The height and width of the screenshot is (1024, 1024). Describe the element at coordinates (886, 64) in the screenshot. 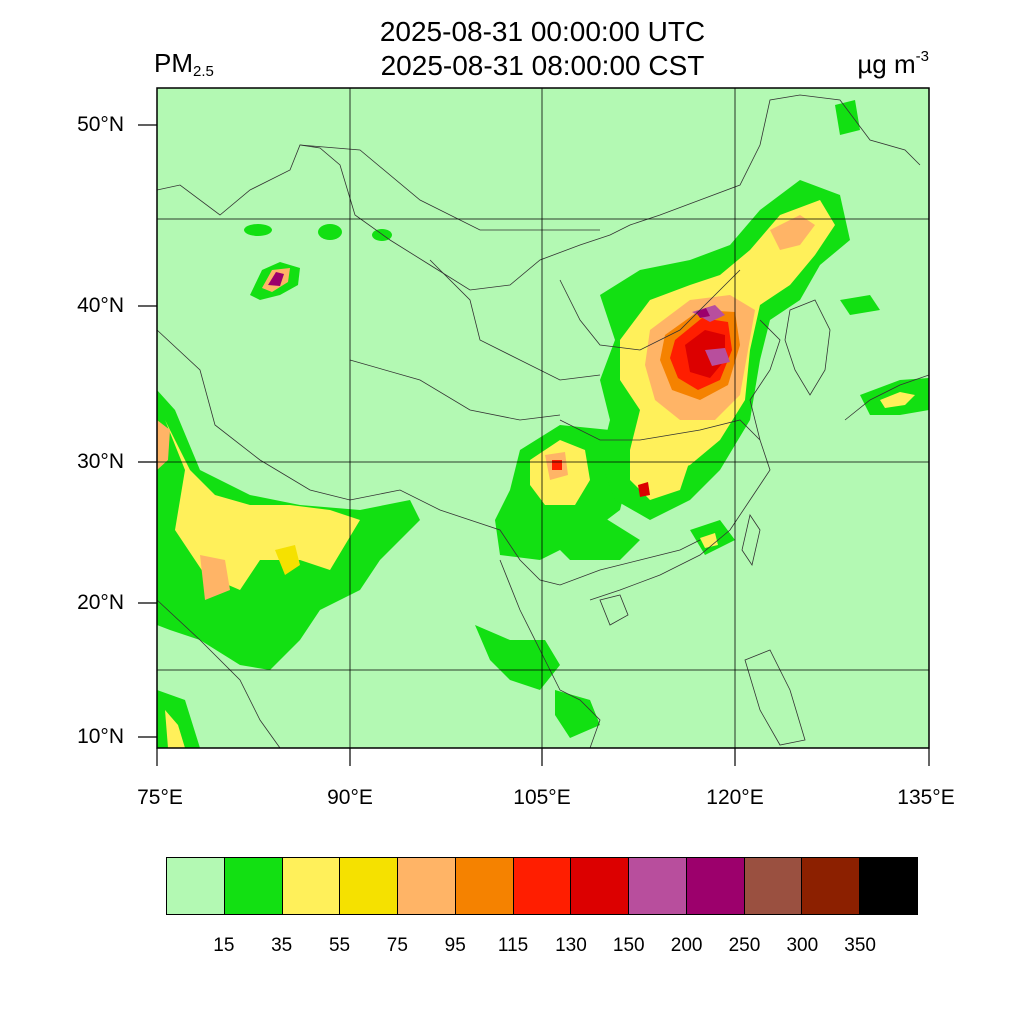

I see `unit-text: µg m` at that location.